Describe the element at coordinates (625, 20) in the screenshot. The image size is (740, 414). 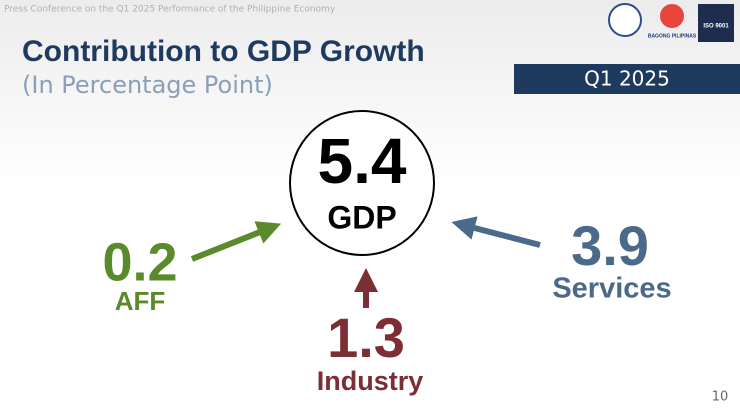
I see `logo-seal` at that location.